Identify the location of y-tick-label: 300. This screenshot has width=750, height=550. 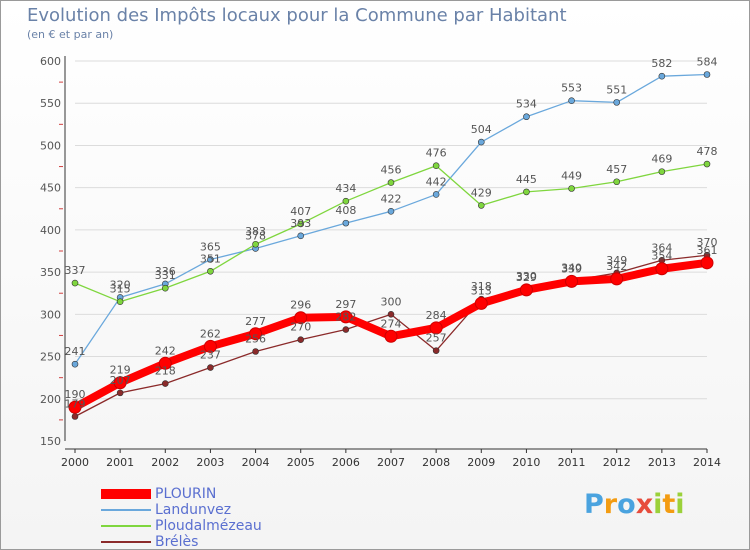
(50, 314).